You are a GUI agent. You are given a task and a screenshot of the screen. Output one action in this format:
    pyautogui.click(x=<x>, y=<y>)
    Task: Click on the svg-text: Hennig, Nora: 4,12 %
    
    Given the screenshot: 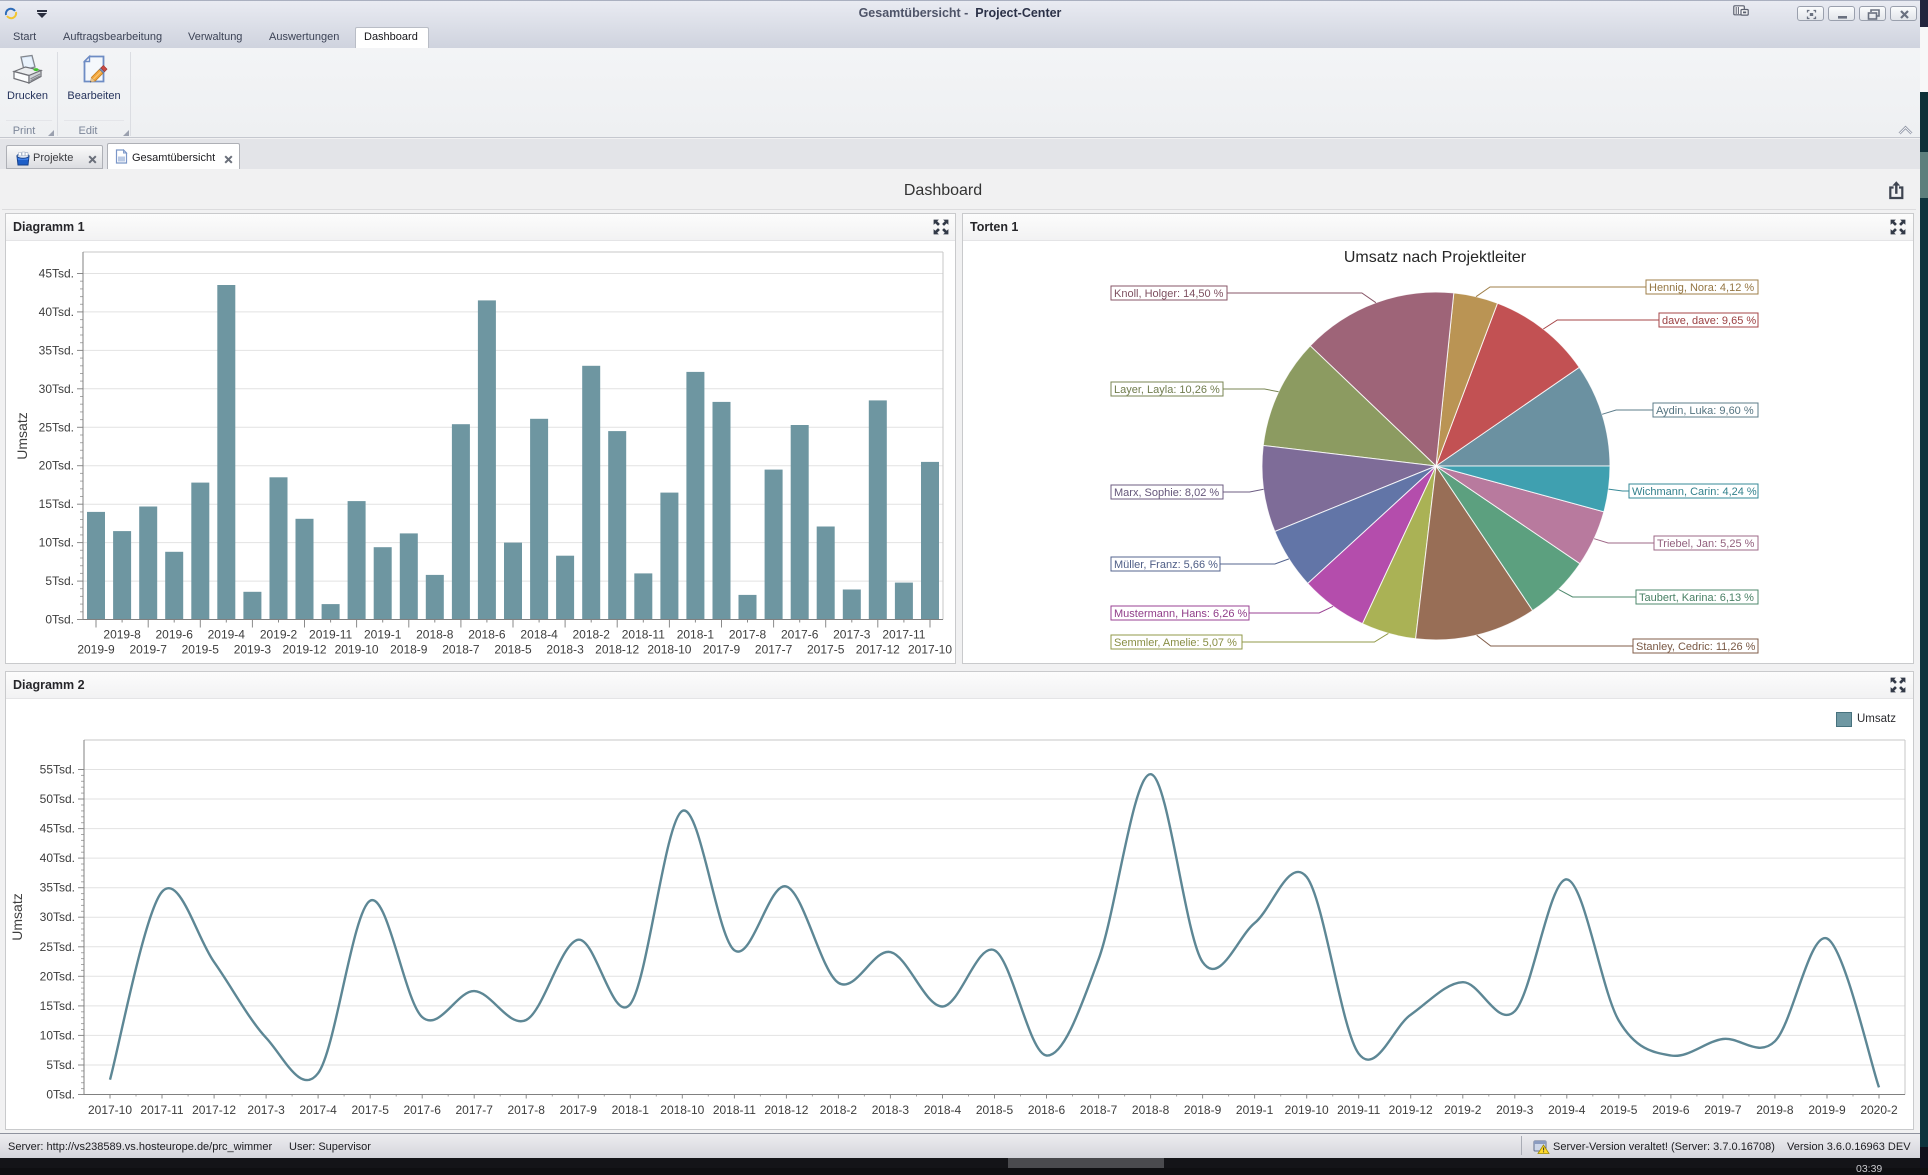 What is the action you would take?
    pyautogui.click(x=1701, y=288)
    